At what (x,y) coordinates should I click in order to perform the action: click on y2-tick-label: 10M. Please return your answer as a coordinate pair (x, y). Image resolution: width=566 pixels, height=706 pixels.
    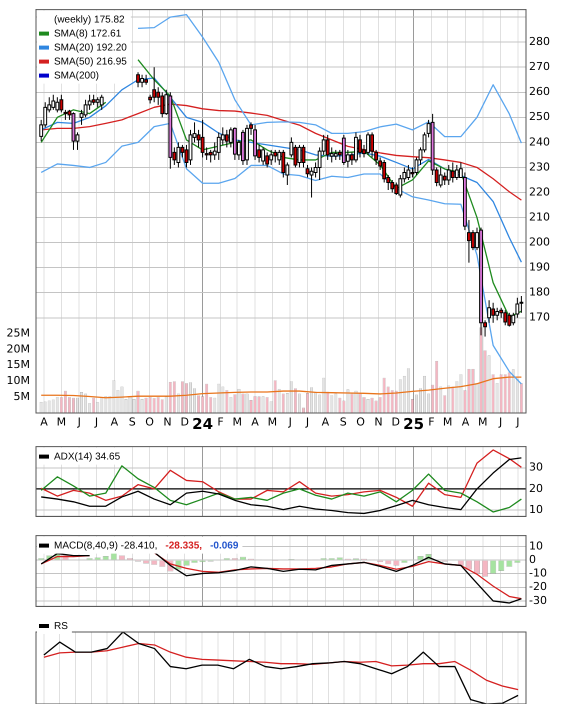
    Looking at the image, I should click on (18, 381).